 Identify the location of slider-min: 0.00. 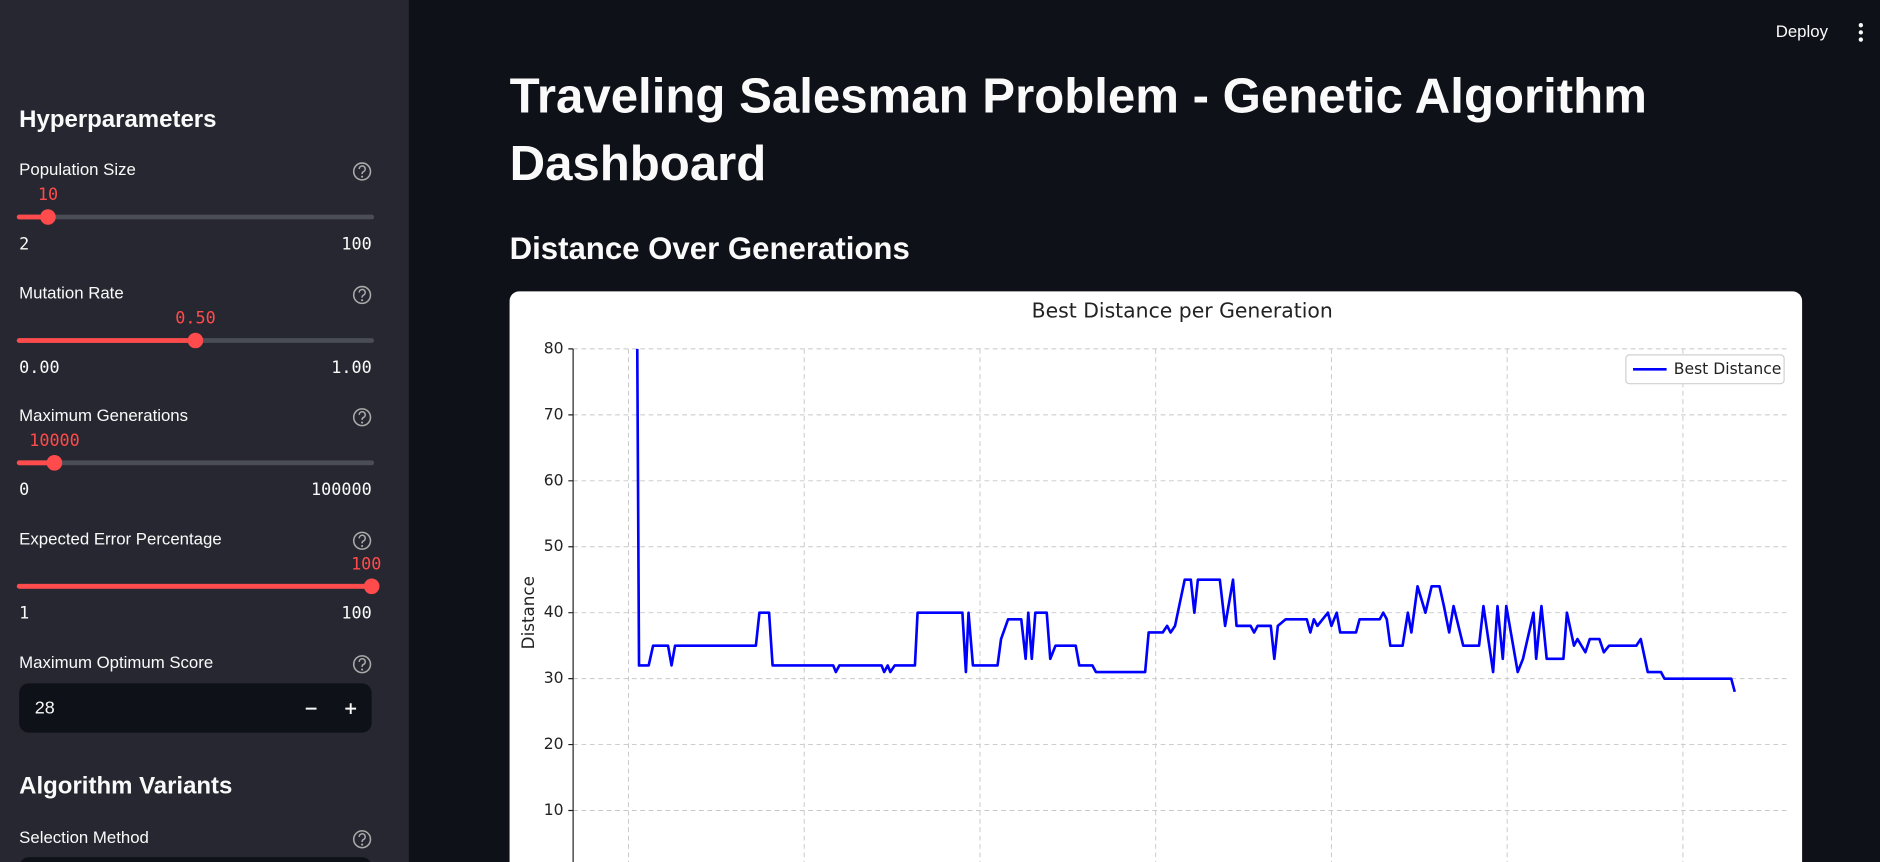
(39, 368).